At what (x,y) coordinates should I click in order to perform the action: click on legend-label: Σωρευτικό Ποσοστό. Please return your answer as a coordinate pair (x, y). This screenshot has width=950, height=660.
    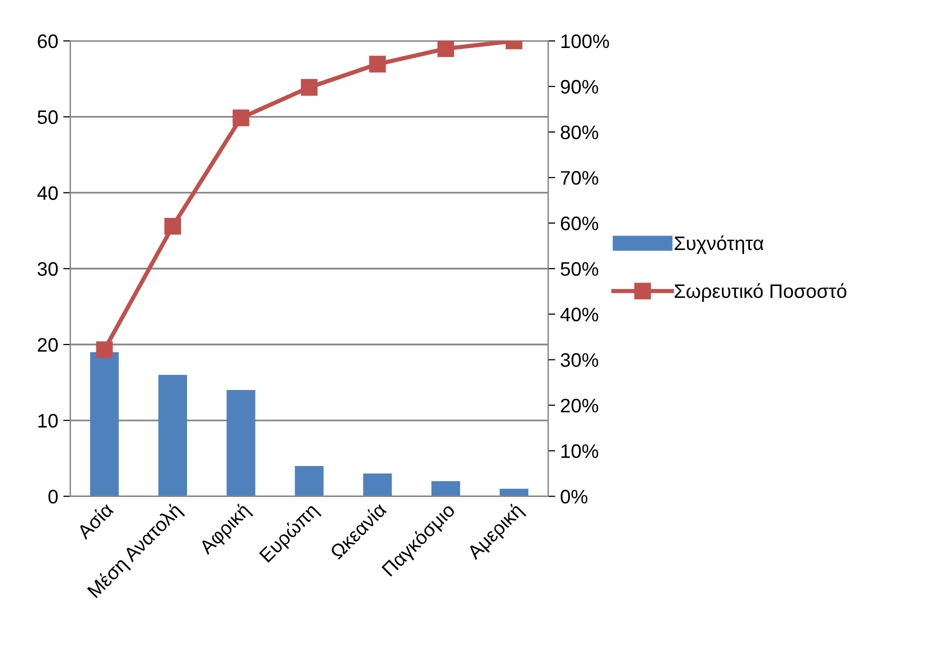
    Looking at the image, I should click on (760, 292).